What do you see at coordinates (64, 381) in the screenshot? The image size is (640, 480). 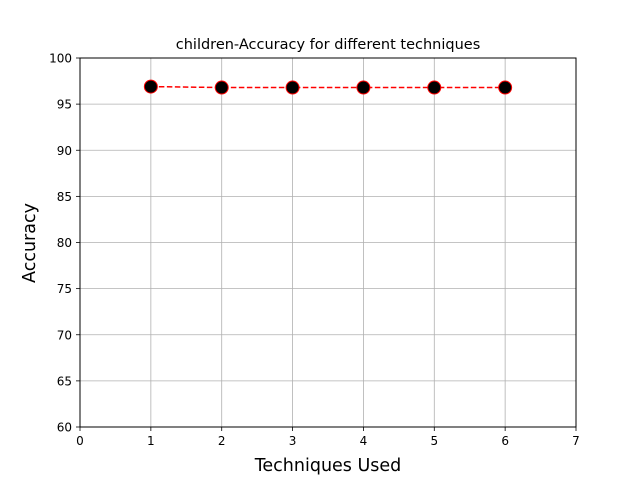 I see `y-tick-label: 65` at bounding box center [64, 381].